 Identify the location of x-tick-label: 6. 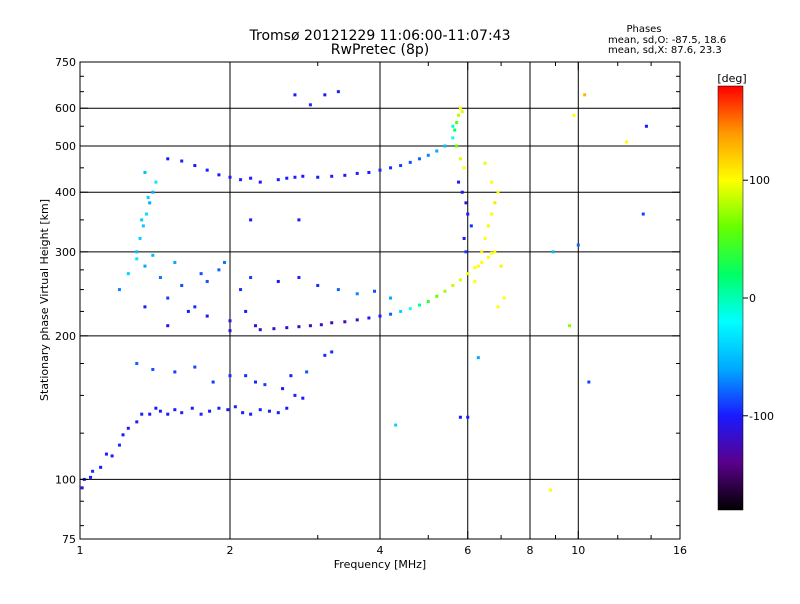
(467, 550).